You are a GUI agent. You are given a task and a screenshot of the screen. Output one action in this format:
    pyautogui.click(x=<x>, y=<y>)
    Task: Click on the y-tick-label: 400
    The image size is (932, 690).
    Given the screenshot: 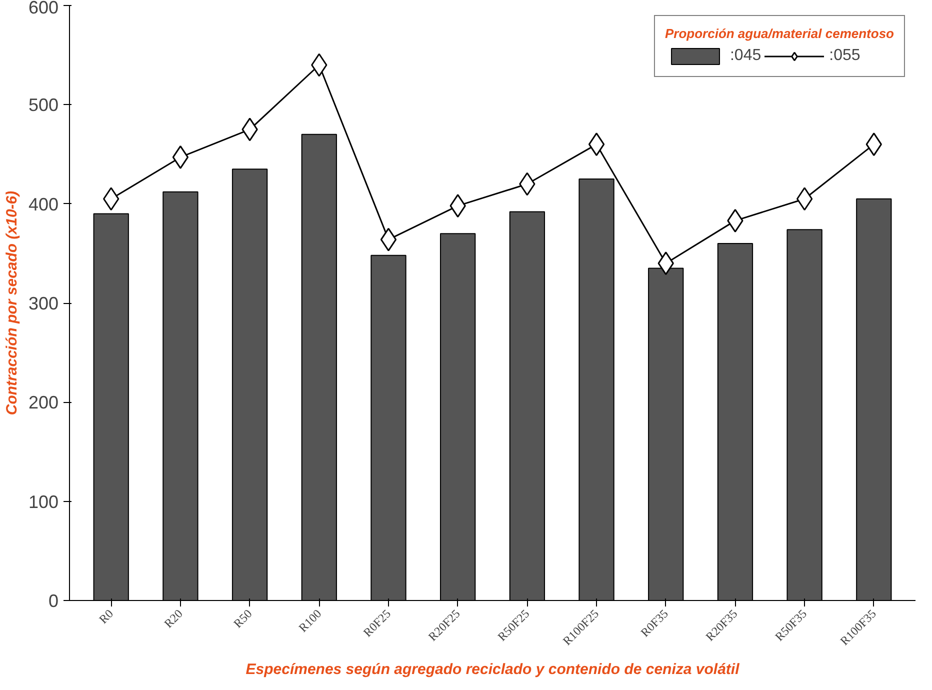 What is the action you would take?
    pyautogui.click(x=43, y=204)
    